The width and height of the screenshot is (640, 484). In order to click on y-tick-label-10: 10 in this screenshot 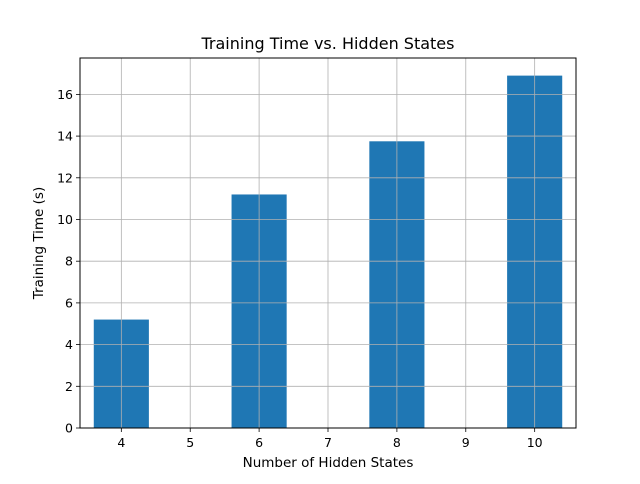, I will do `click(65, 219)`.